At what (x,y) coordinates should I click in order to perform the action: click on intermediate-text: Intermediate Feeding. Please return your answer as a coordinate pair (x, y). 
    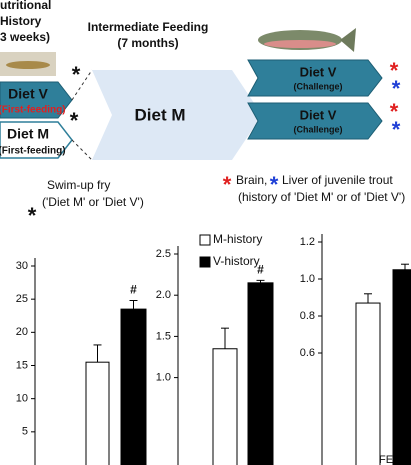
    Looking at the image, I should click on (148, 27).